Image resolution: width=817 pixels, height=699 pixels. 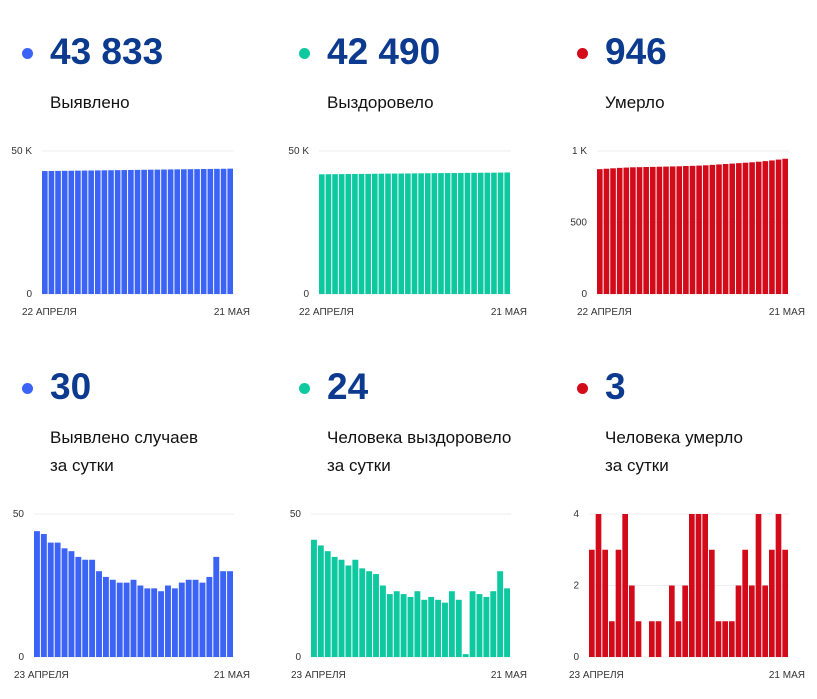 I want to click on y-tick-label: 500, so click(x=578, y=223).